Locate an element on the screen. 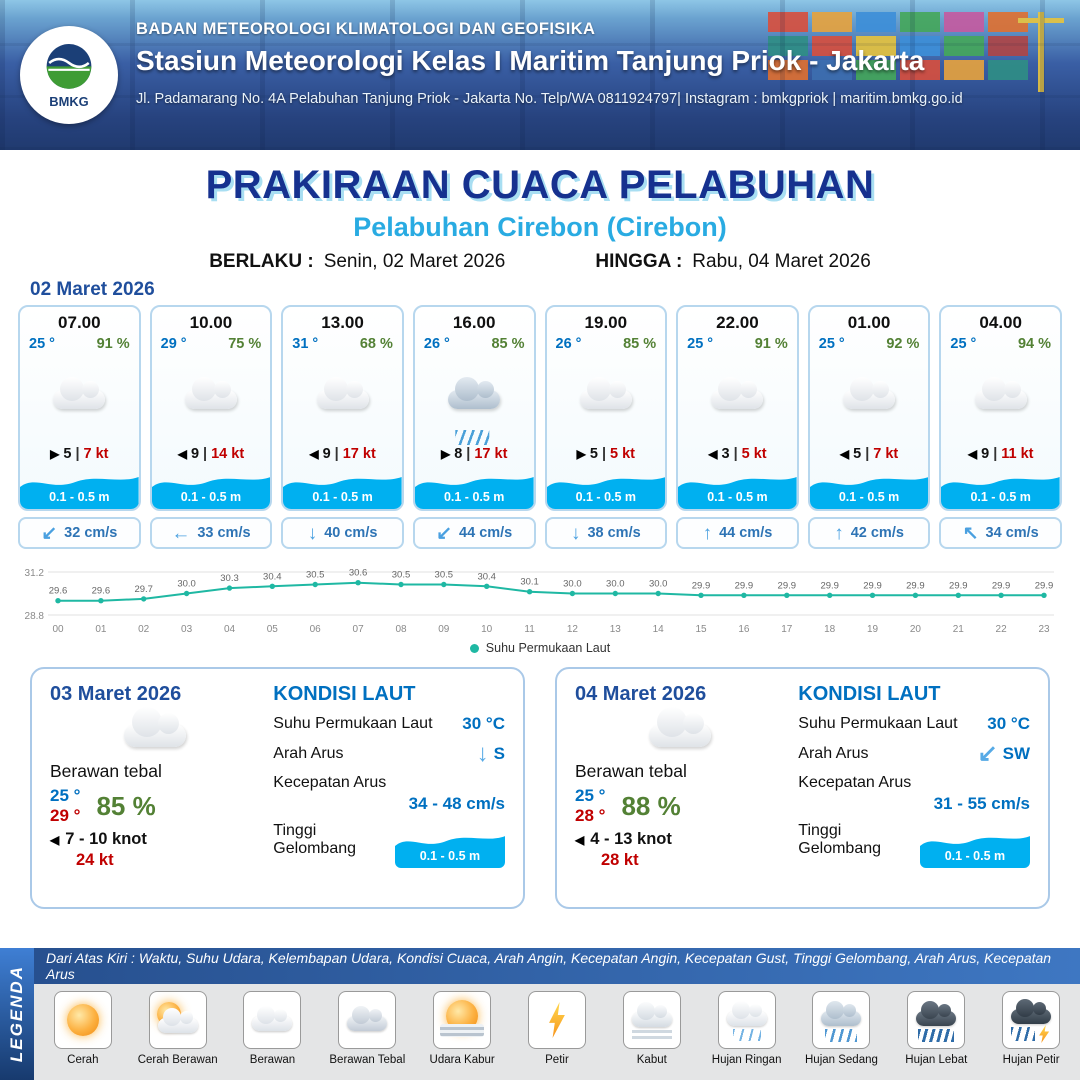 The height and width of the screenshot is (1080, 1080). wind-row: ▶ 5 | 5 kt is located at coordinates (606, 455).